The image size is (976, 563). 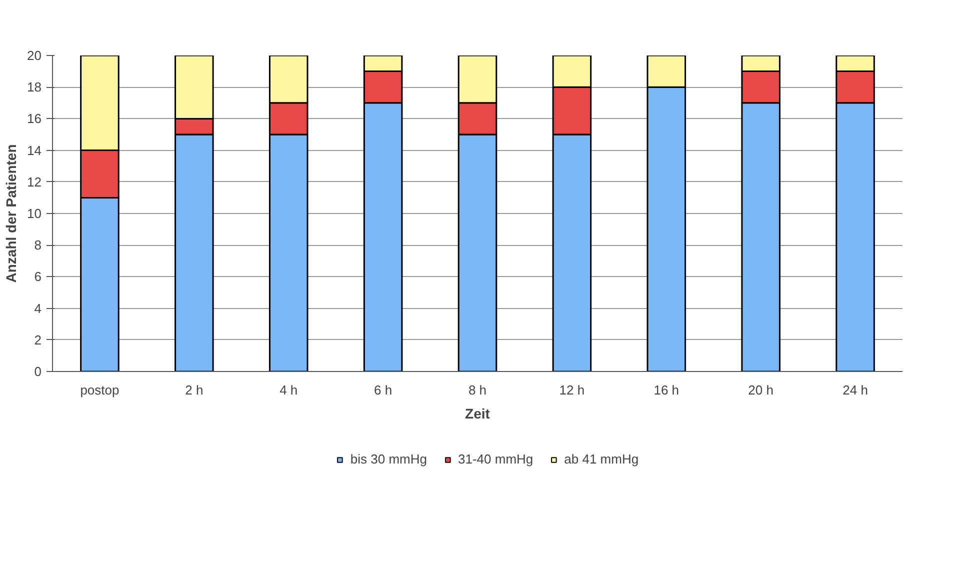 What do you see at coordinates (38, 276) in the screenshot?
I see `y-tick-label: 6` at bounding box center [38, 276].